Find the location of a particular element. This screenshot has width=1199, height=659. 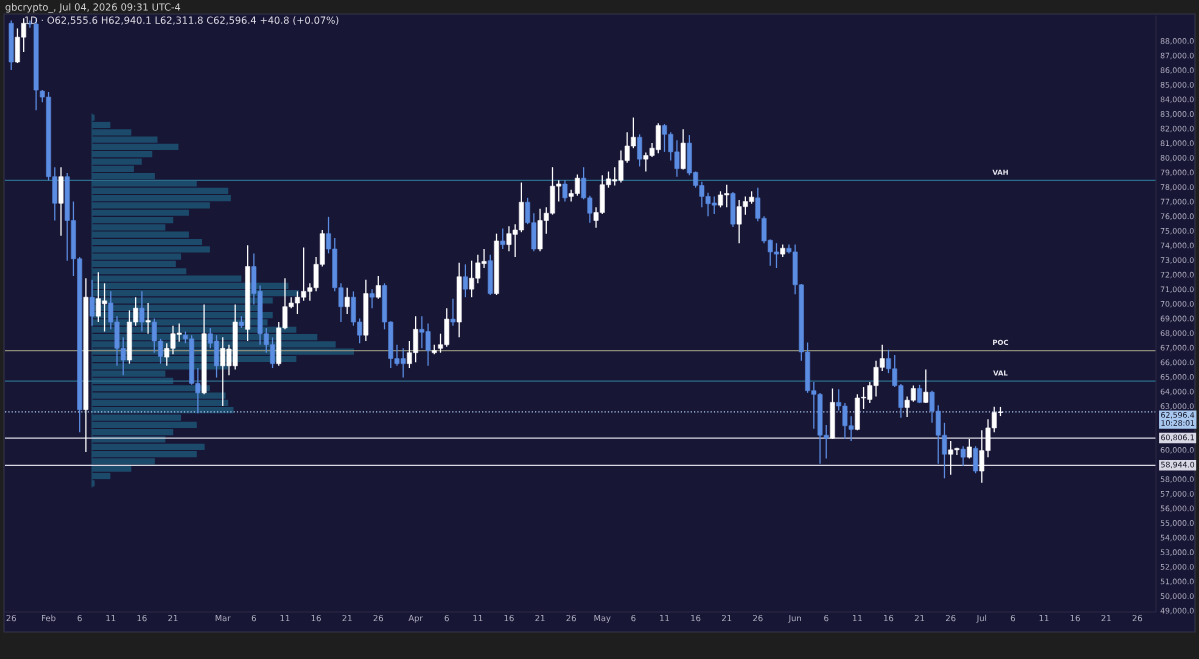

chart-title: gbcrypto_, Jul 04, 2026 09:31 UTC-4 is located at coordinates (93, 8).